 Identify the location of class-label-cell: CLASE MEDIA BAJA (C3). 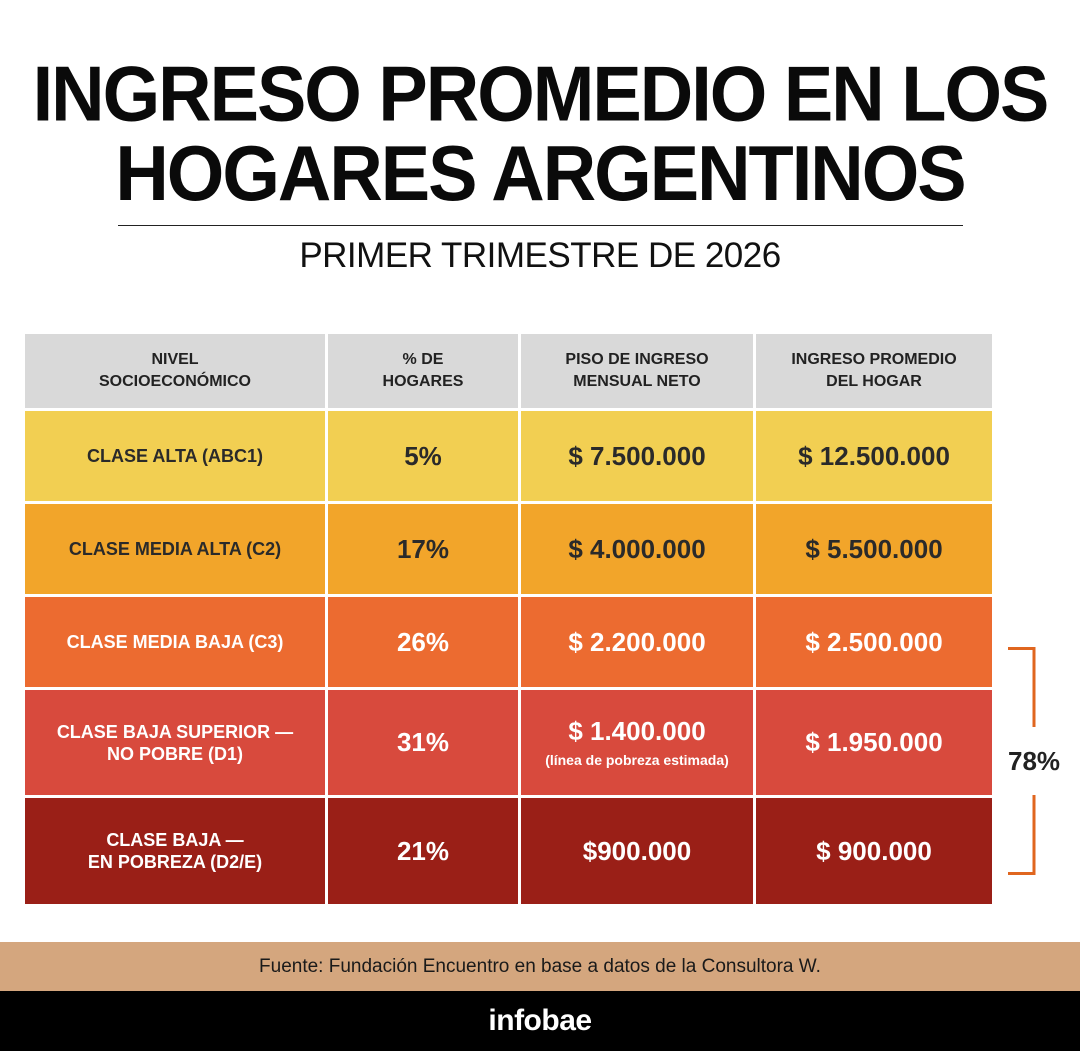
(175, 642).